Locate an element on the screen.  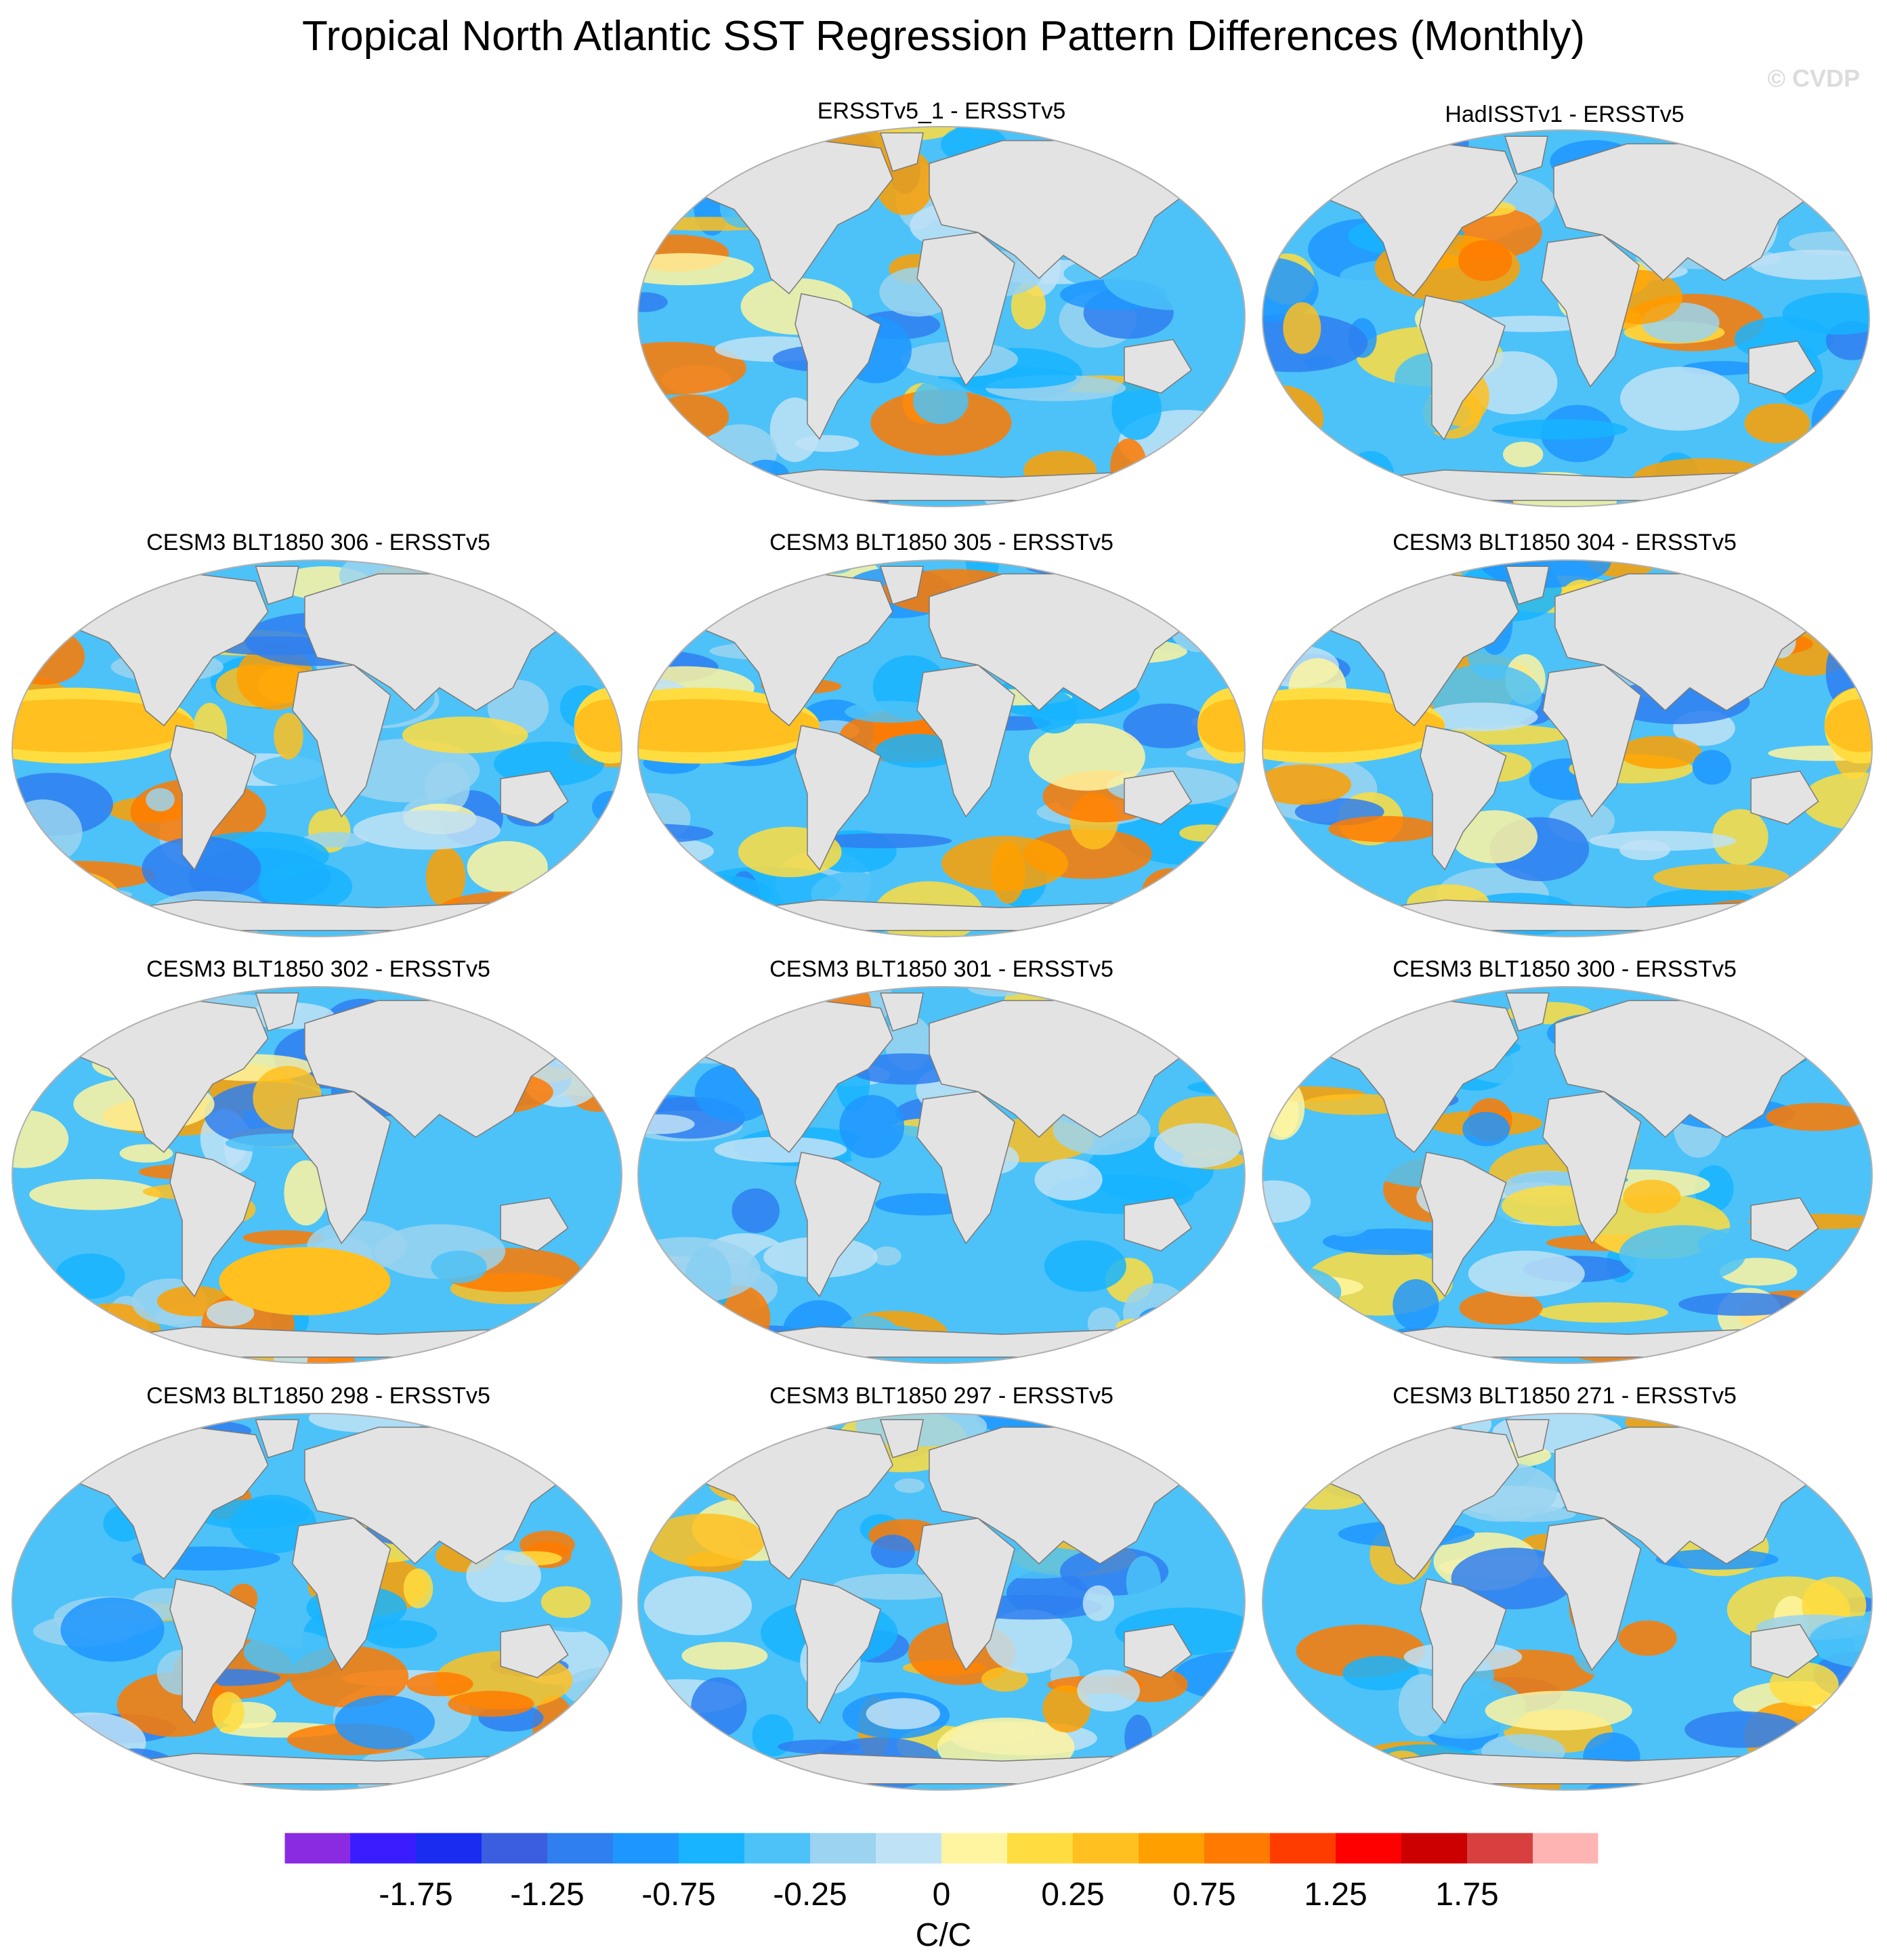
panel-title: CESM3 BLT1850 304 - ERSSTv5 is located at coordinates (1565, 542).